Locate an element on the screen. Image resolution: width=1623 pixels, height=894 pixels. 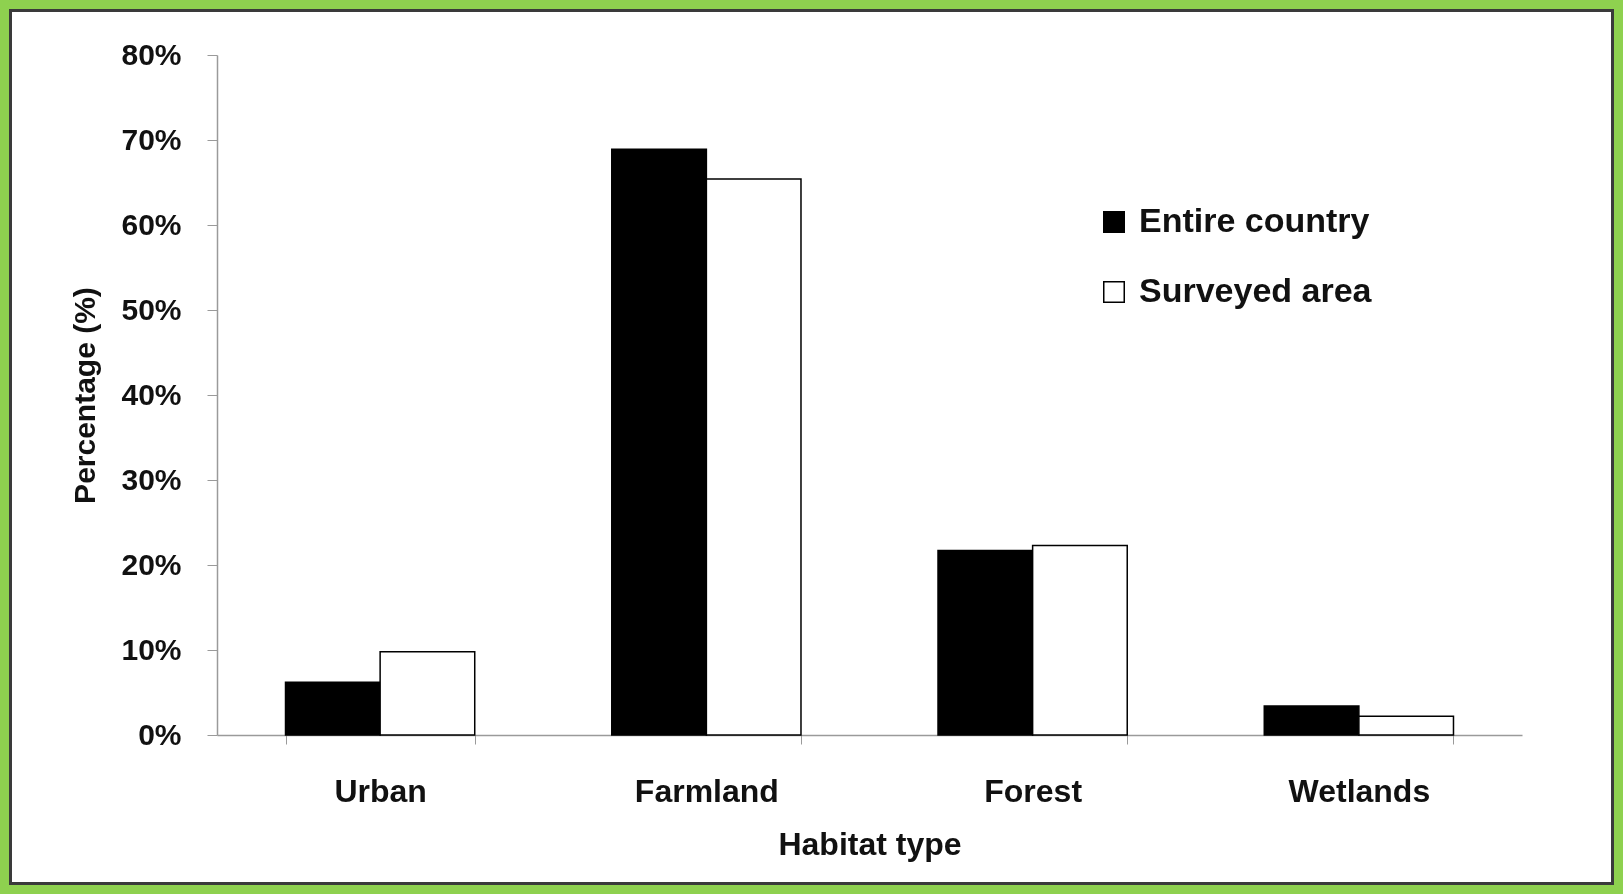
y-axis-title: Percentage (%) is located at coordinates (85, 395).